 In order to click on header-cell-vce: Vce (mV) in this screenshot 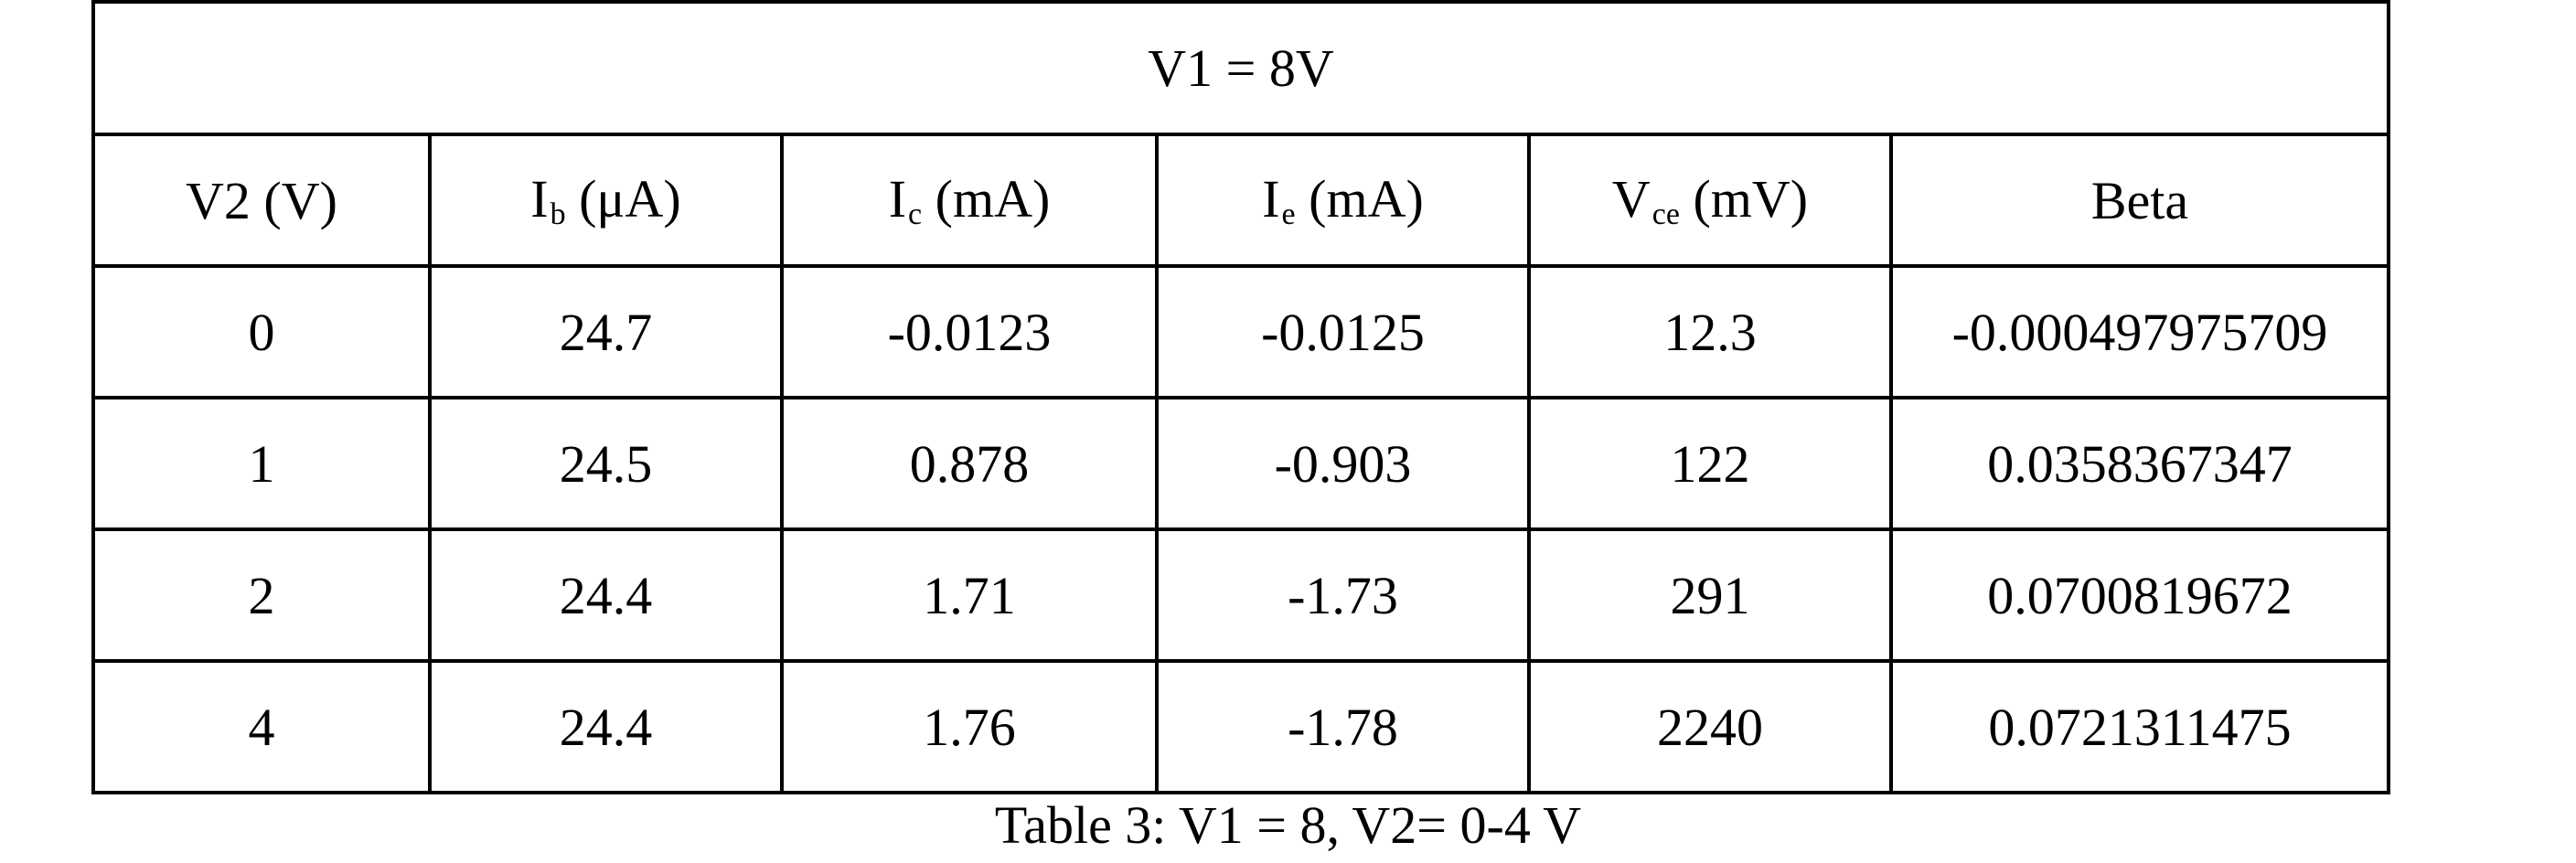, I will do `click(1710, 200)`.